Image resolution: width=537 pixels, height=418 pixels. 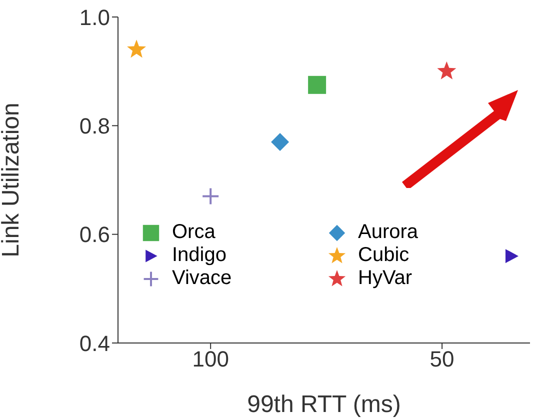 I want to click on legend-label: HyVar, so click(x=385, y=278).